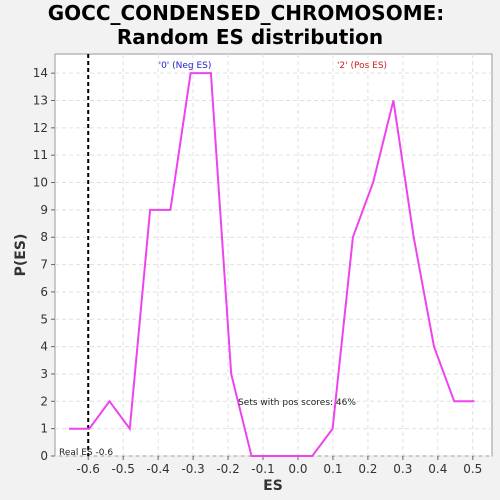 Image resolution: width=500 pixels, height=500 pixels. I want to click on y-tick-label: 8, so click(44, 237).